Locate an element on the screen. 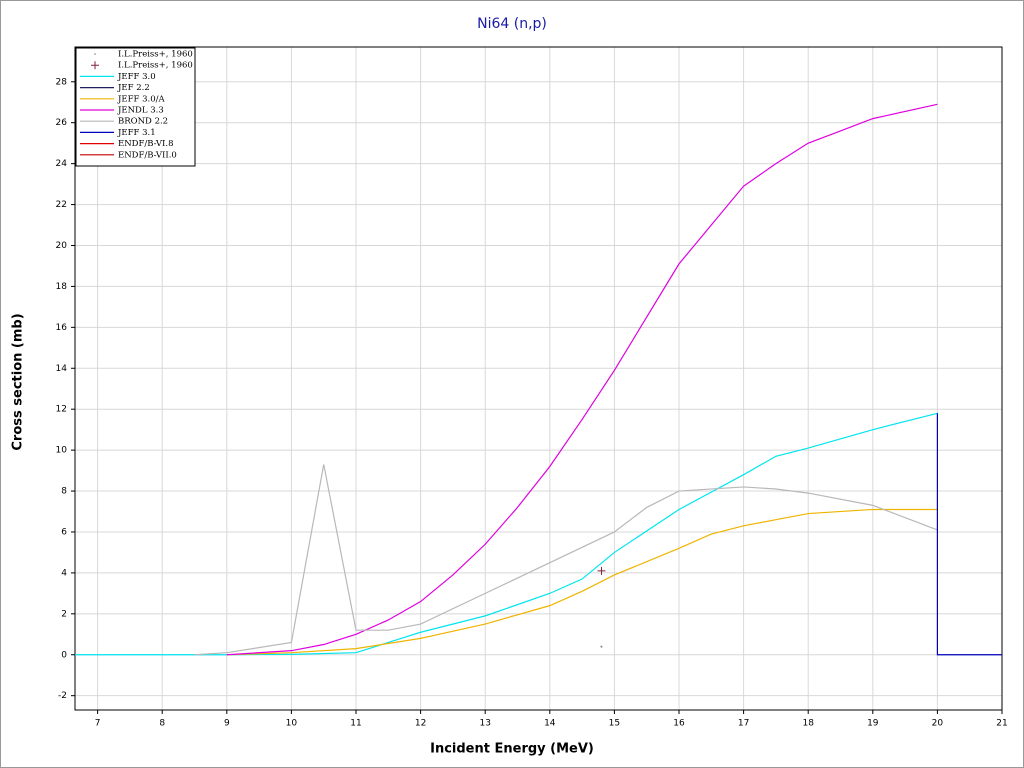  y-tick-label: 0 is located at coordinates (64, 655).